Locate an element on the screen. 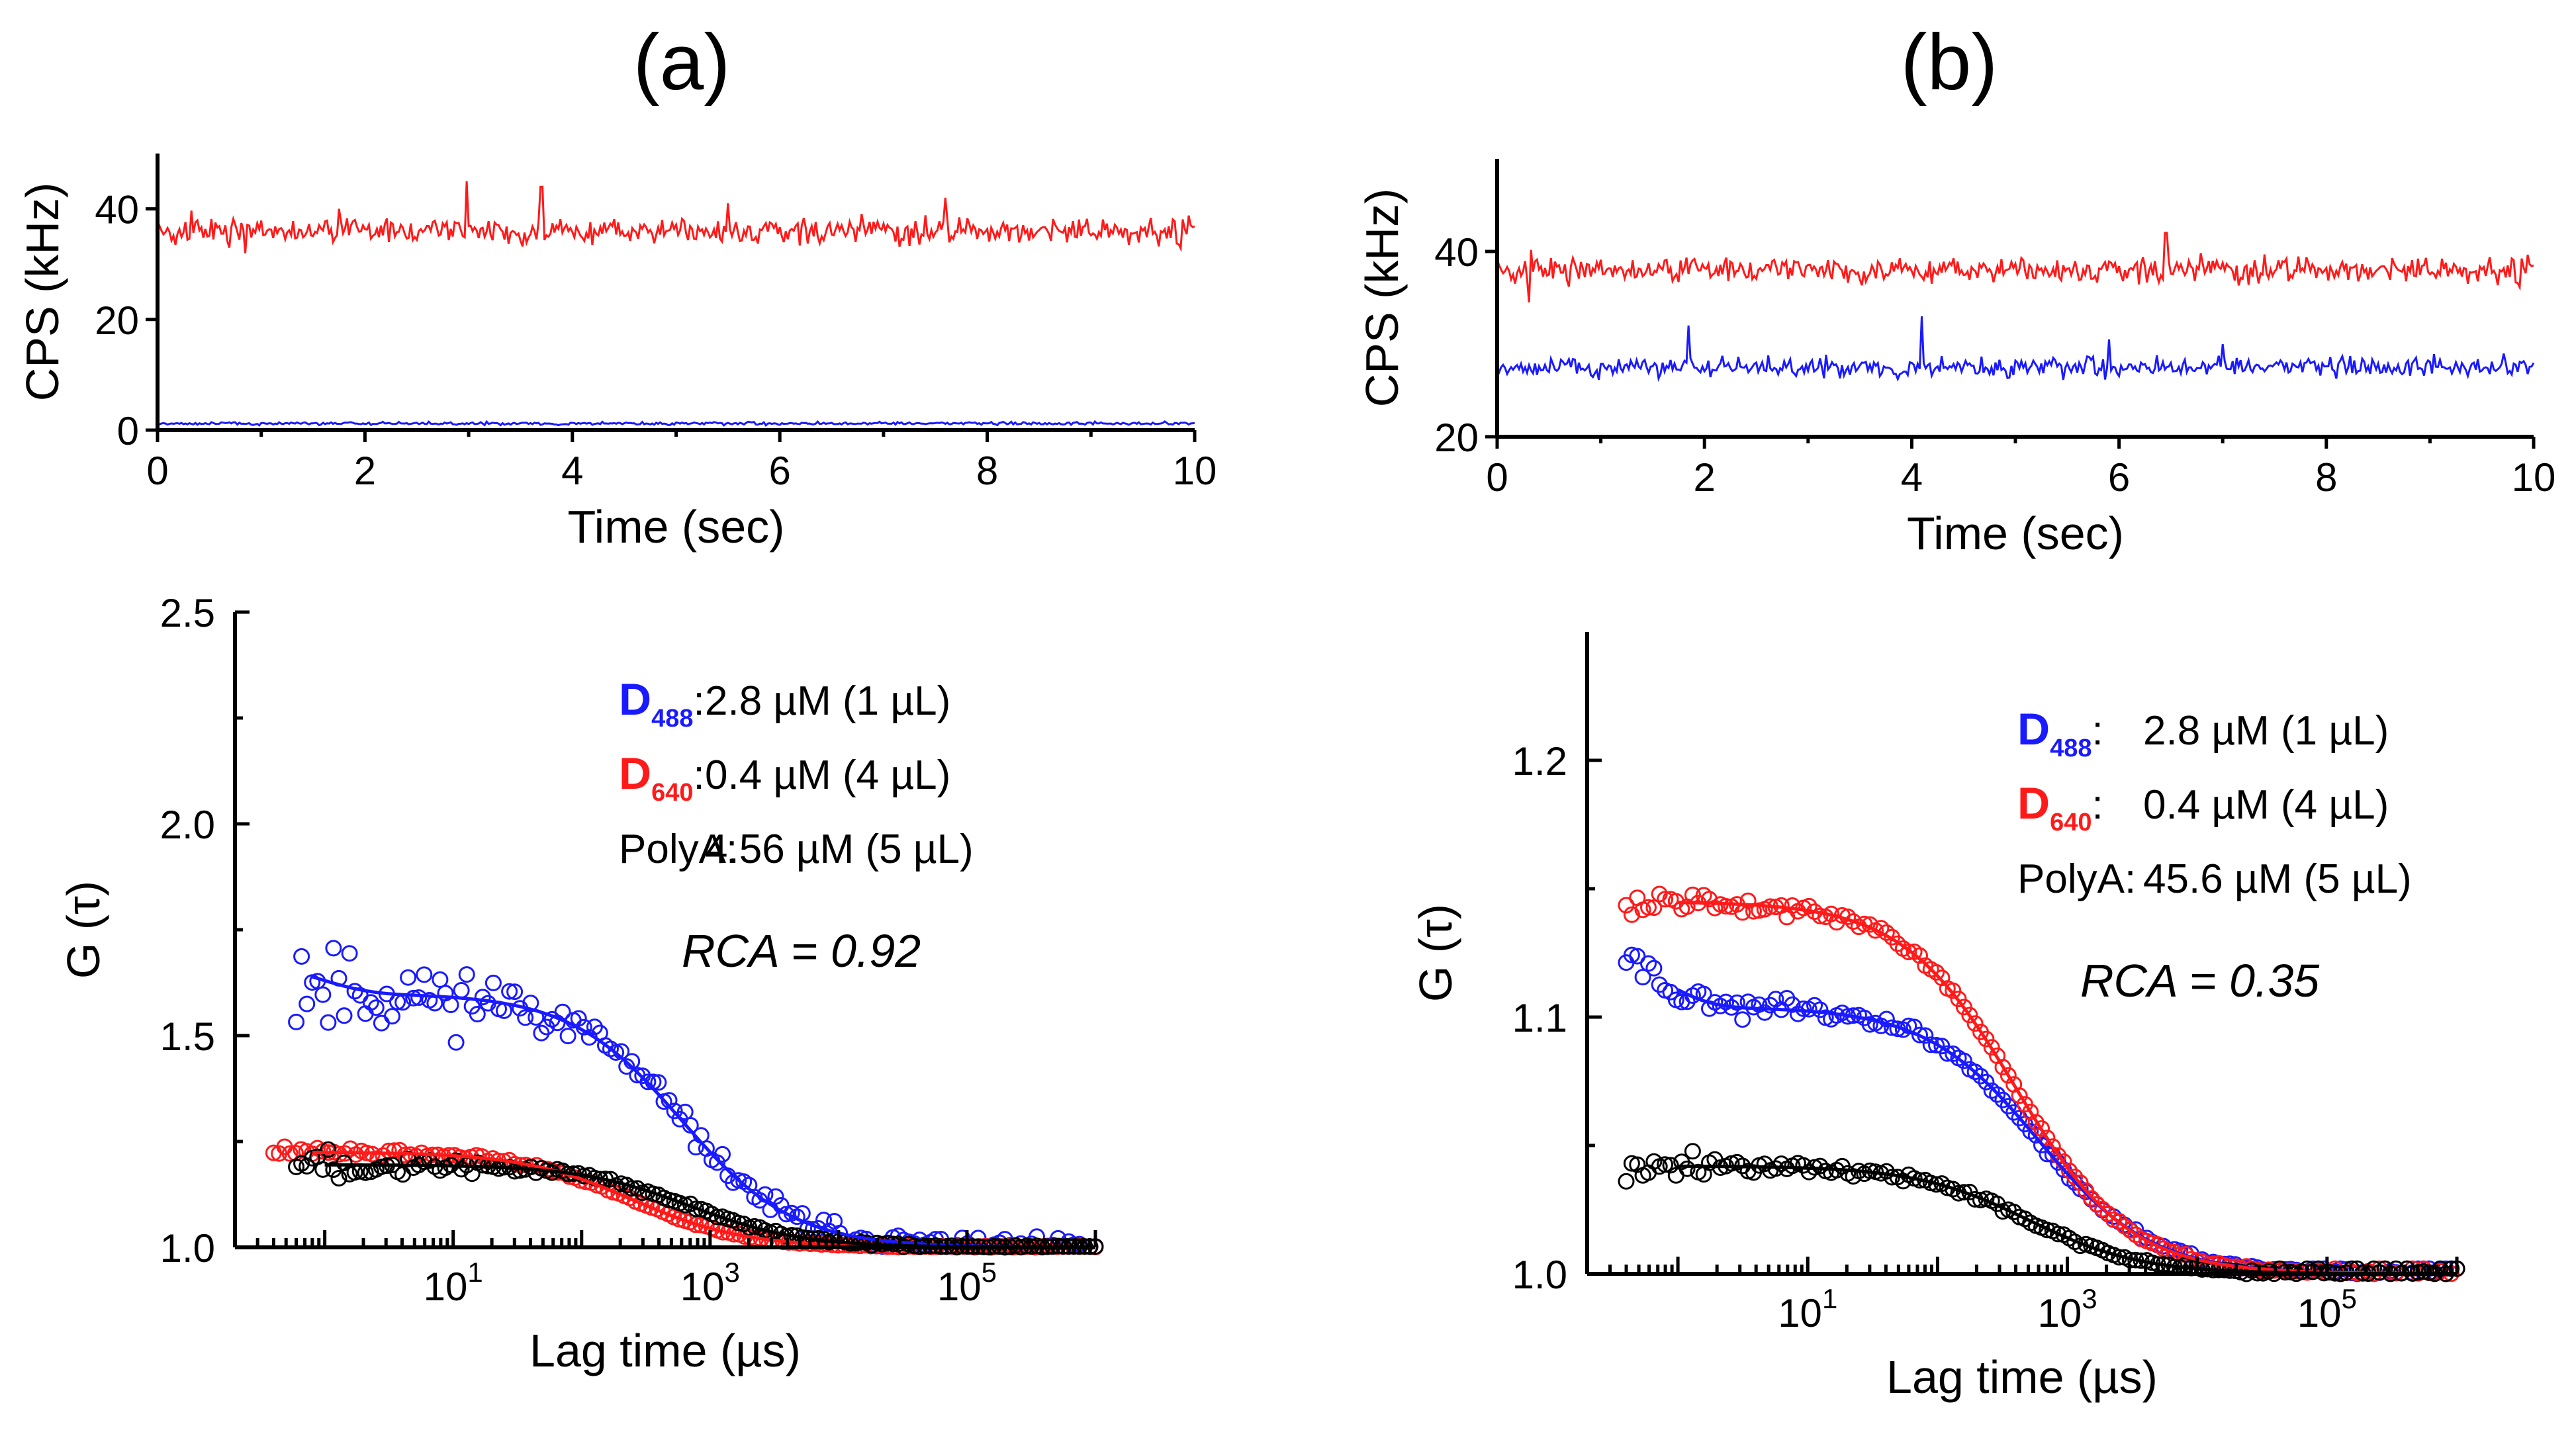 The image size is (2576, 1430). a-fcs-y-axis-title: G (τ) is located at coordinates (83, 930).